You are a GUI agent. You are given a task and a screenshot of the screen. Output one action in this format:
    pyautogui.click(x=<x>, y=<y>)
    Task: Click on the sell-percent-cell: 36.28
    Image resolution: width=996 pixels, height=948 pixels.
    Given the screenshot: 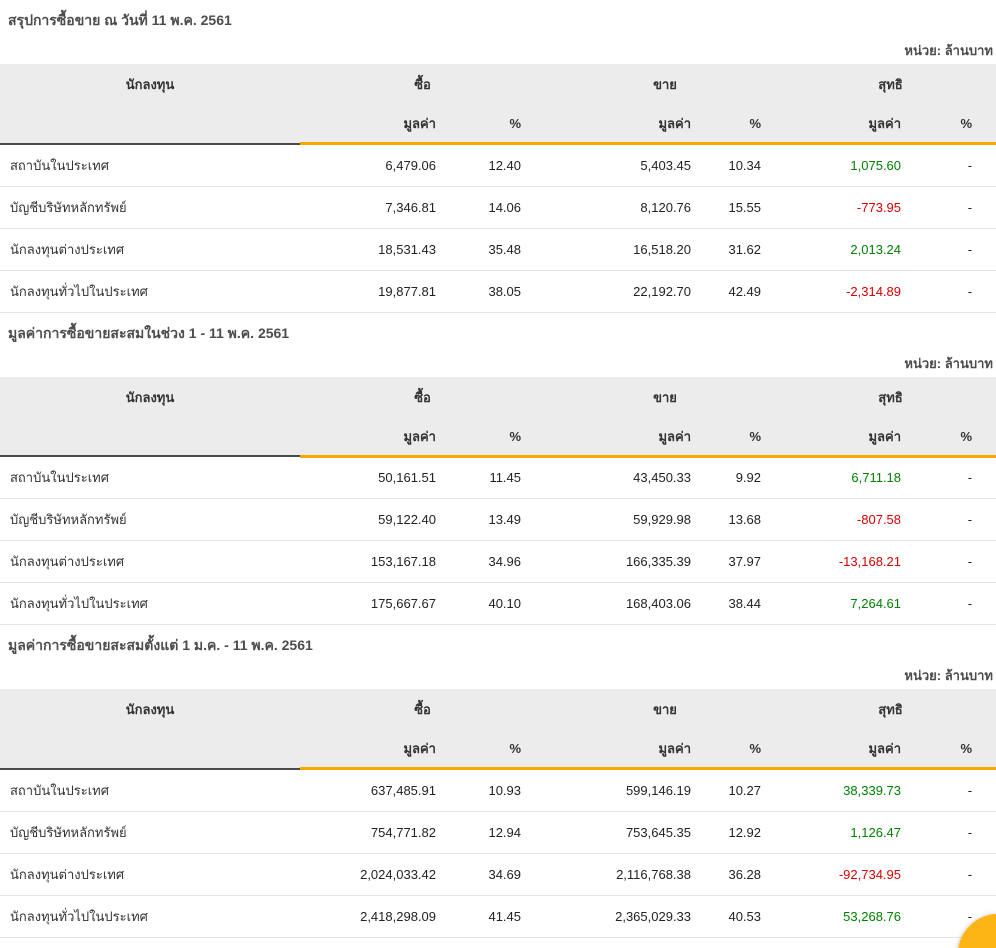 What is the action you would take?
    pyautogui.click(x=745, y=874)
    